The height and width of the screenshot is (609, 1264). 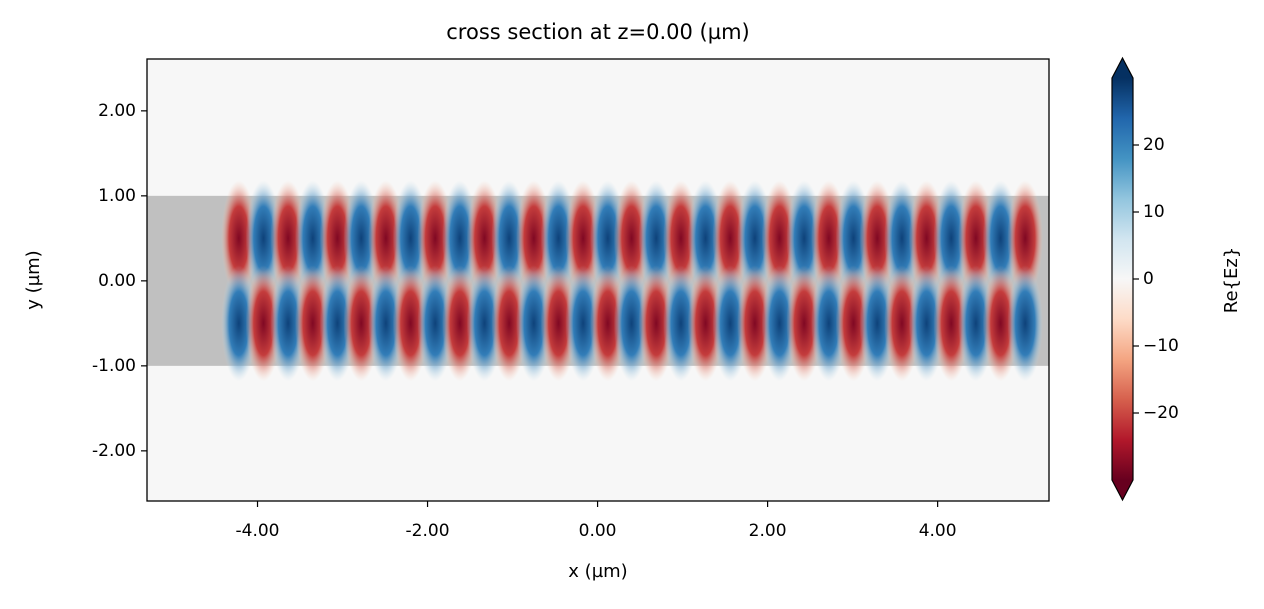 What do you see at coordinates (117, 111) in the screenshot?
I see `y-tick-label: 2.00` at bounding box center [117, 111].